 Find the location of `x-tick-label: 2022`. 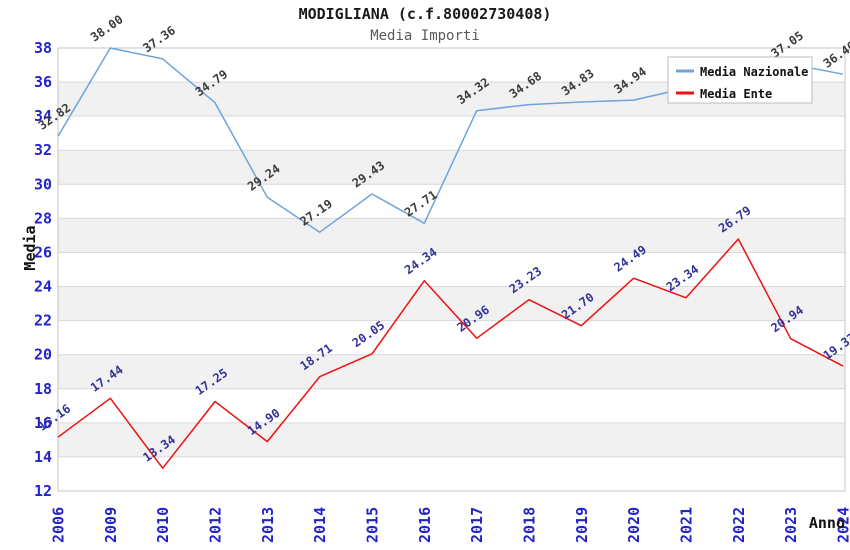

x-tick-label: 2022 is located at coordinates (739, 525).